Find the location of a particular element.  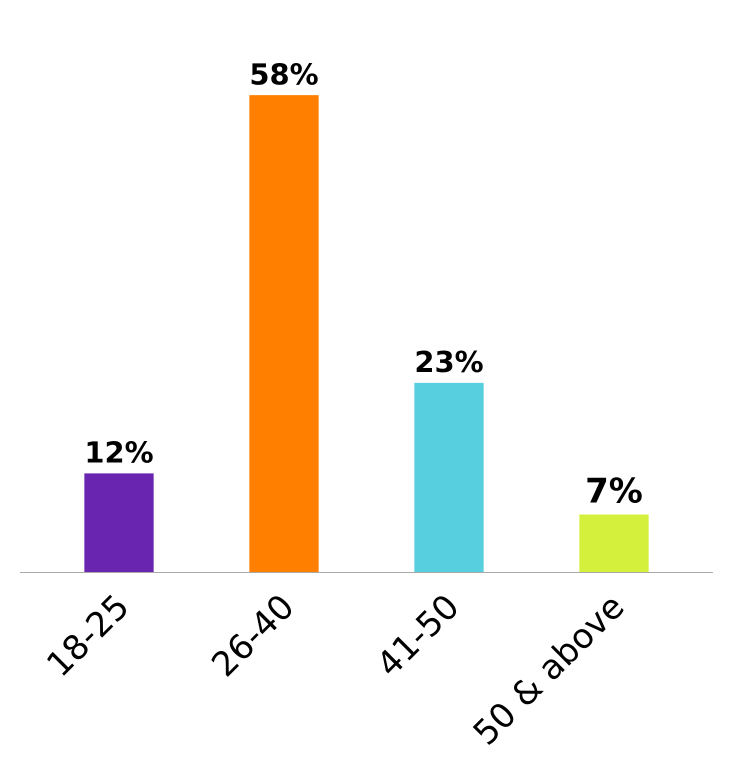

data-label: 23% is located at coordinates (449, 362).